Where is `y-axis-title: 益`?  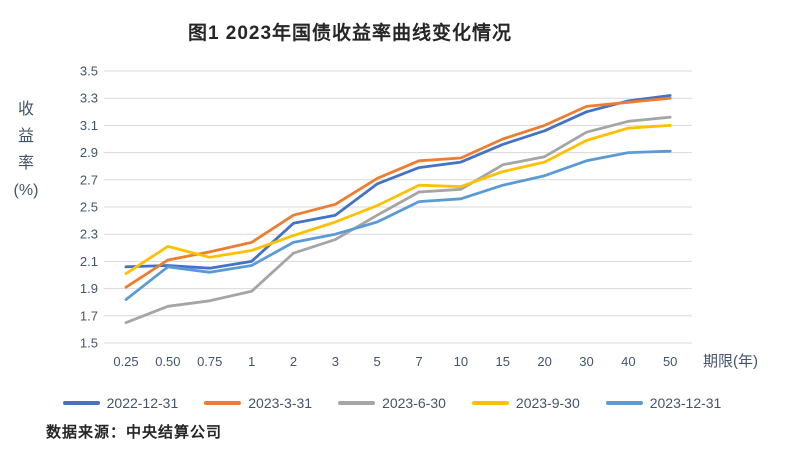
y-axis-title: 益 is located at coordinates (26, 136).